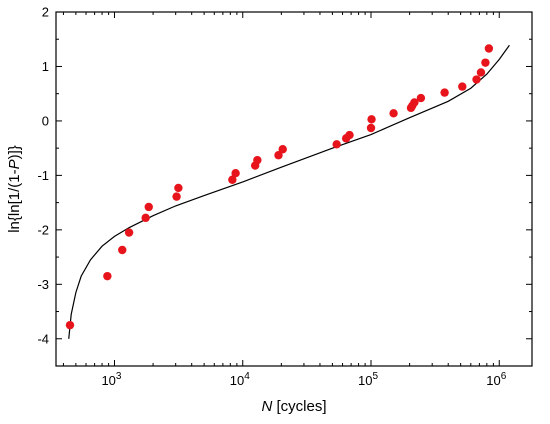  Describe the element at coordinates (266, 406) in the screenshot. I see `x-axis-title-italic: N` at that location.